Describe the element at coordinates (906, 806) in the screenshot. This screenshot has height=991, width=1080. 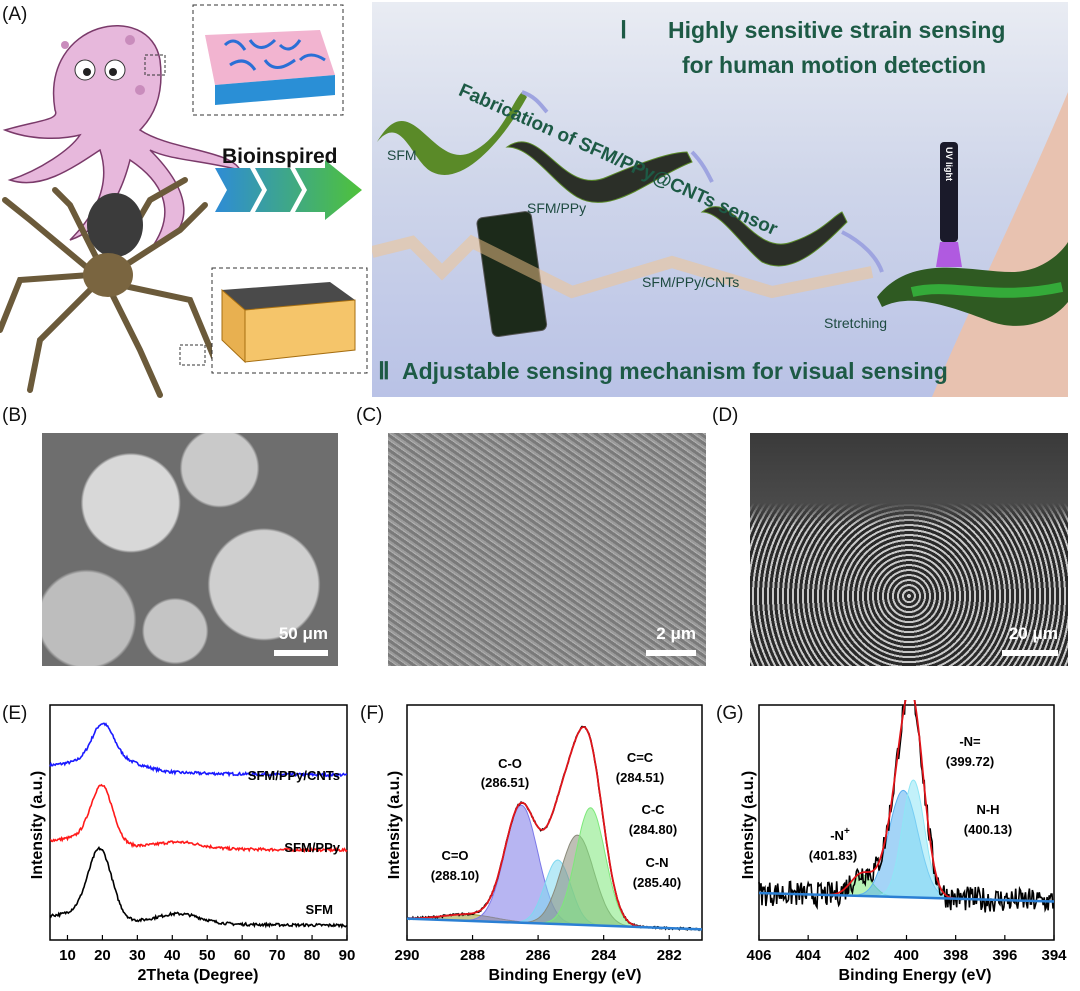
I see `raw-spectrum-line` at that location.